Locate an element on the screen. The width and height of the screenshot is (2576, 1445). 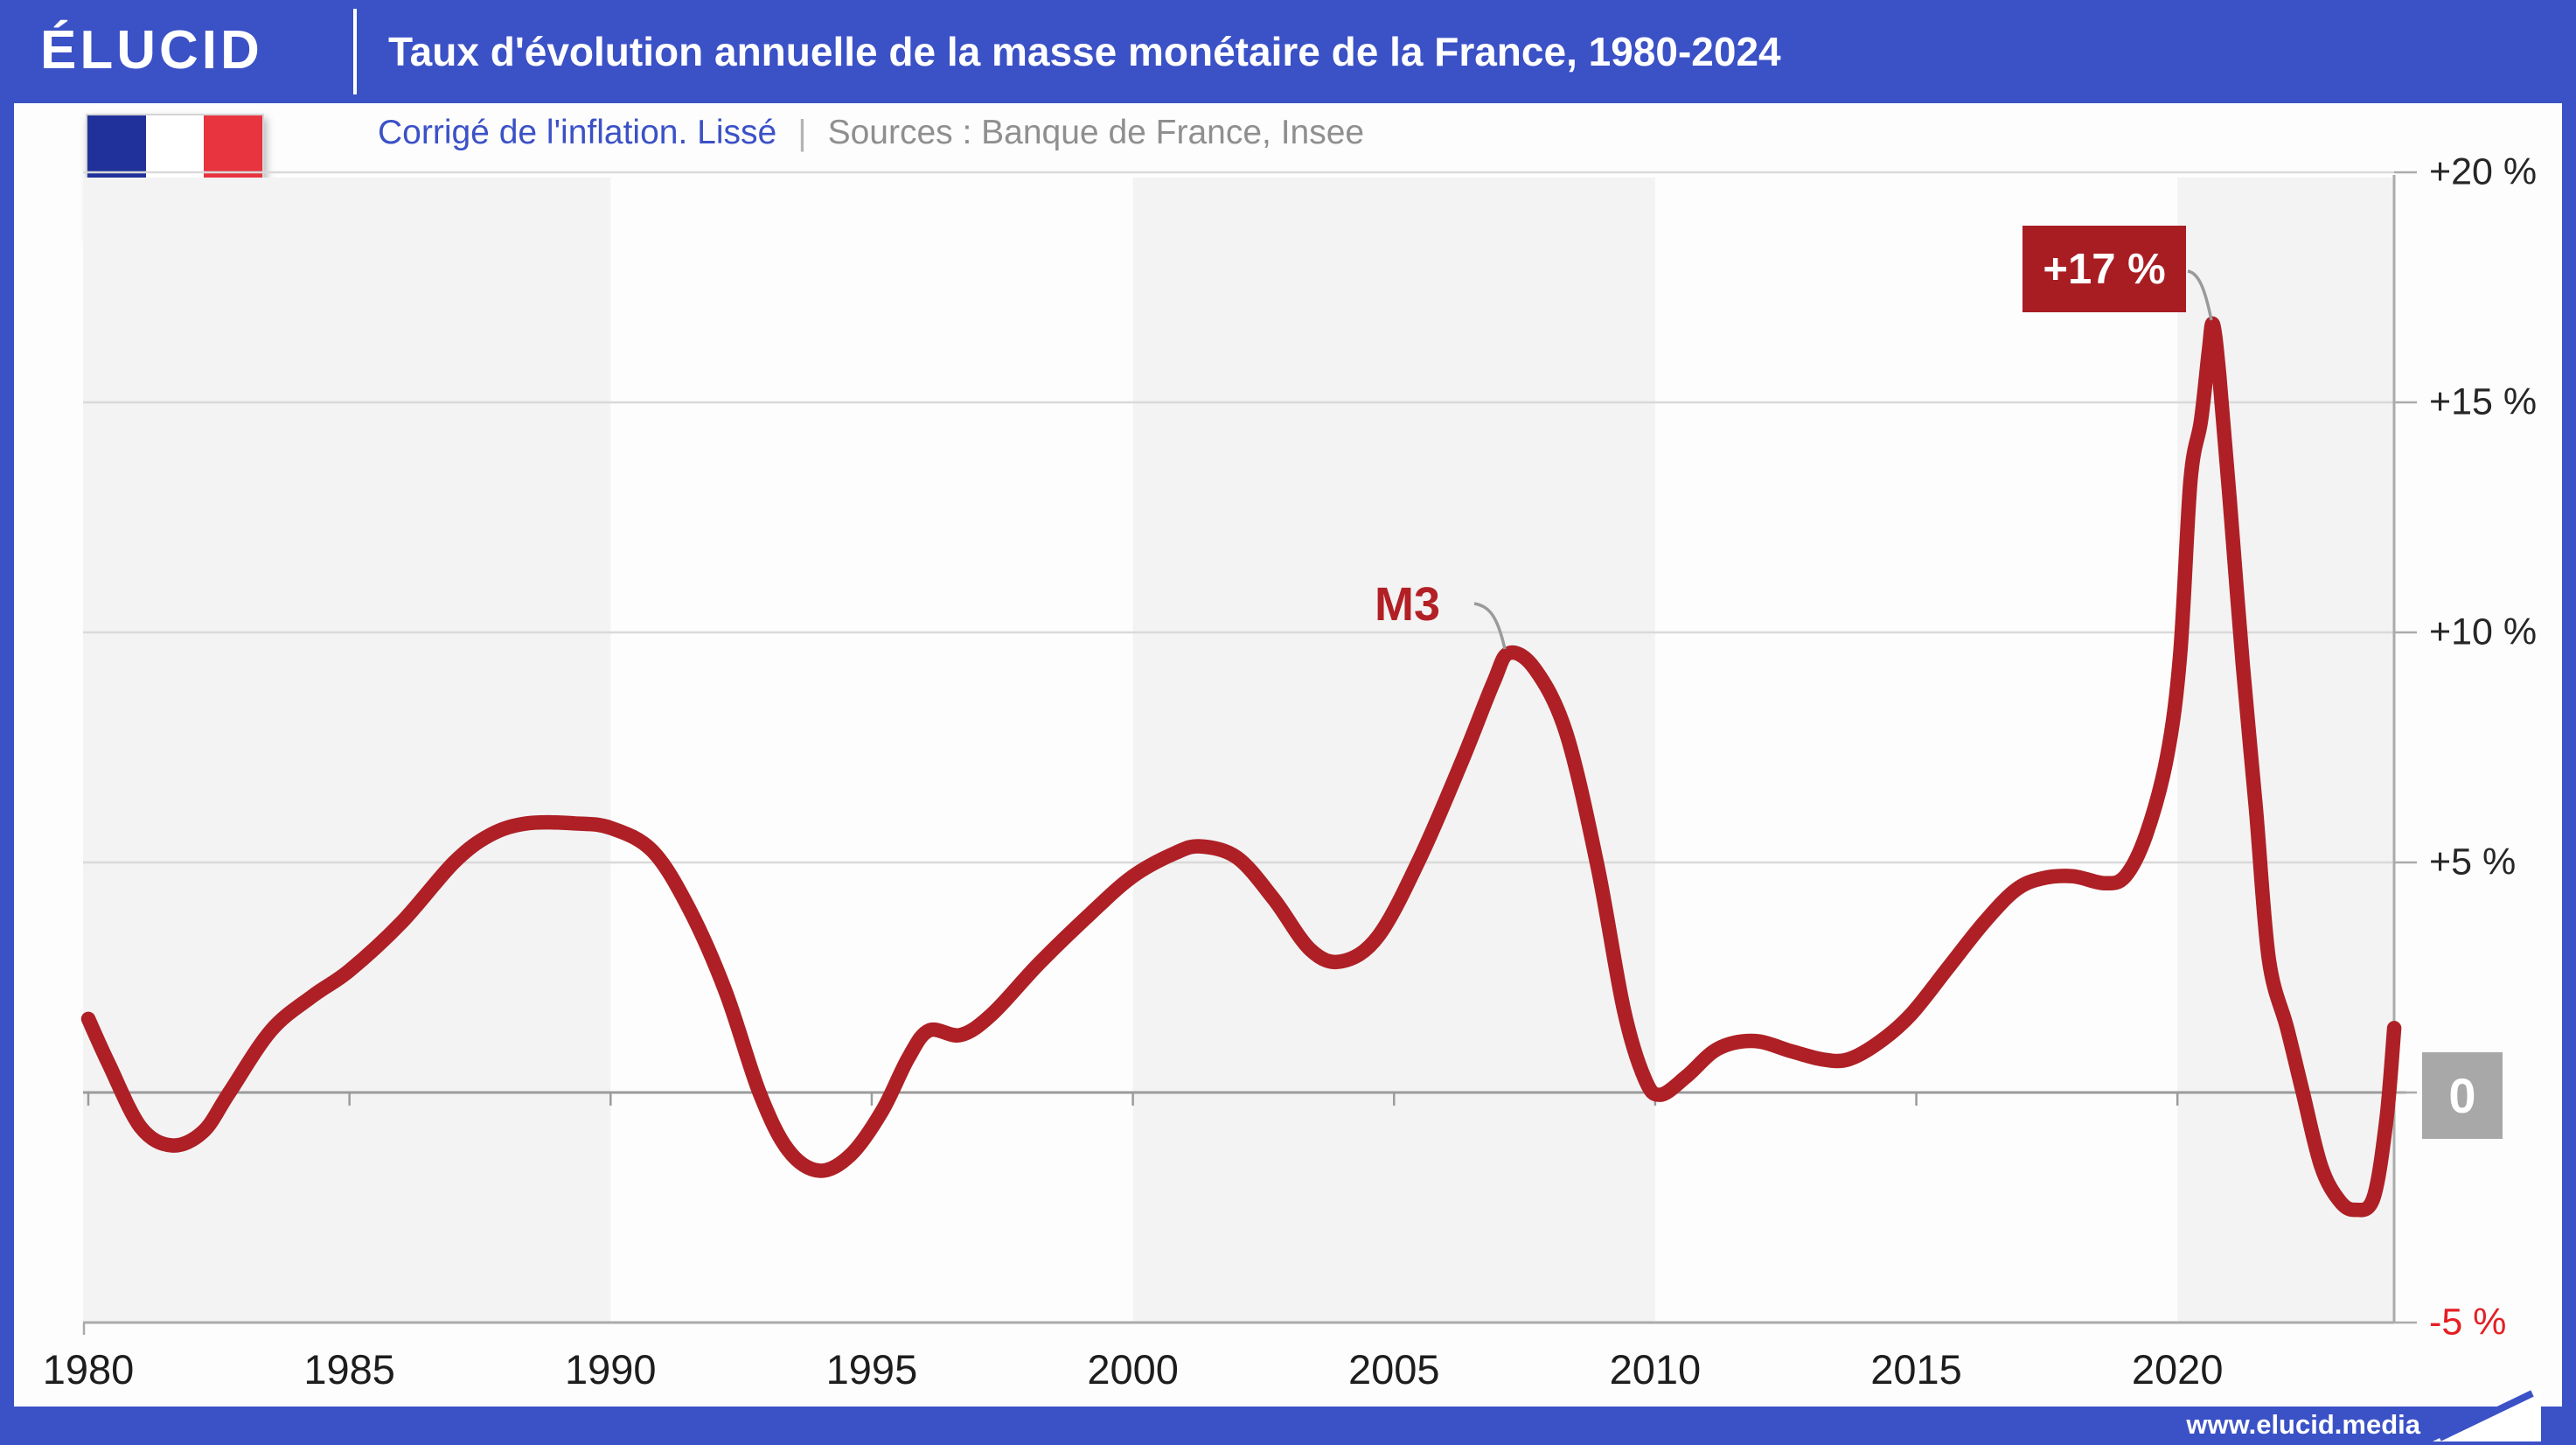
zero-axis-badge: 0 is located at coordinates (2462, 1095).